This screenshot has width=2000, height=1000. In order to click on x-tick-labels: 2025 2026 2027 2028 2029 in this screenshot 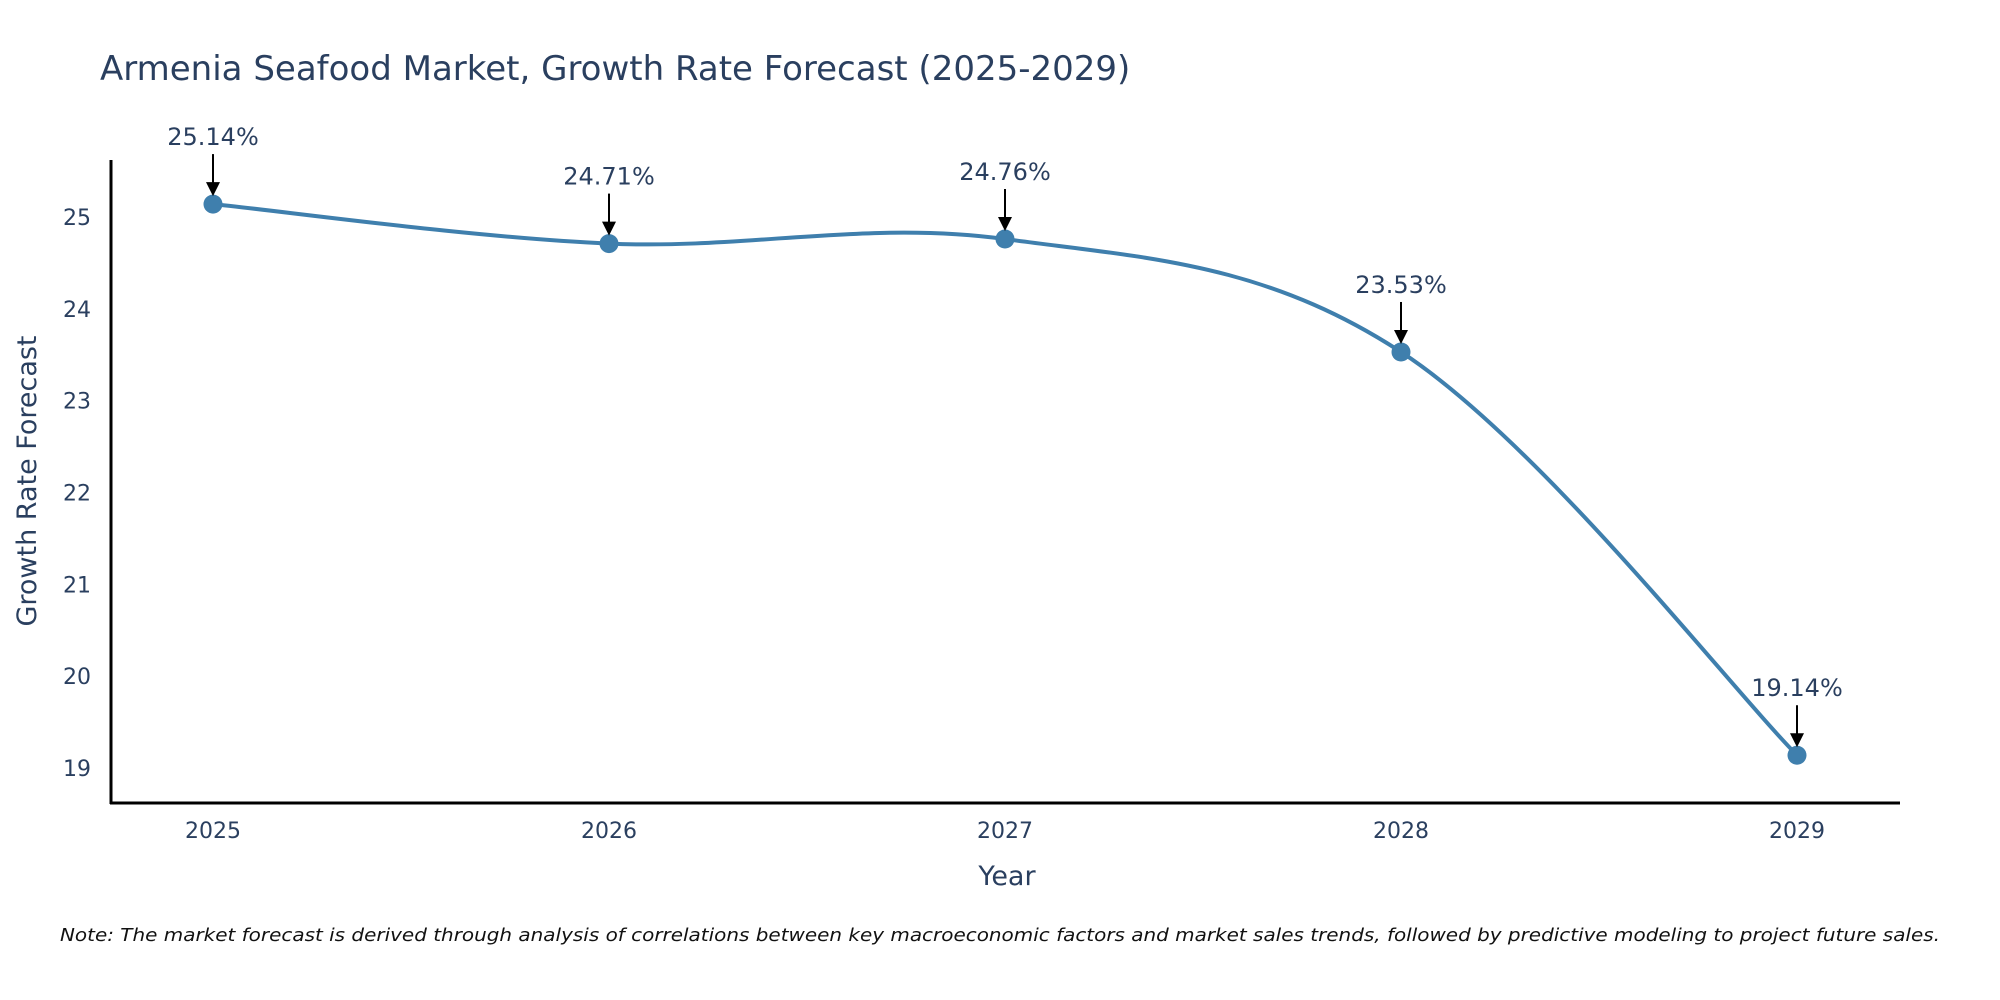, I will do `click(1005, 831)`.